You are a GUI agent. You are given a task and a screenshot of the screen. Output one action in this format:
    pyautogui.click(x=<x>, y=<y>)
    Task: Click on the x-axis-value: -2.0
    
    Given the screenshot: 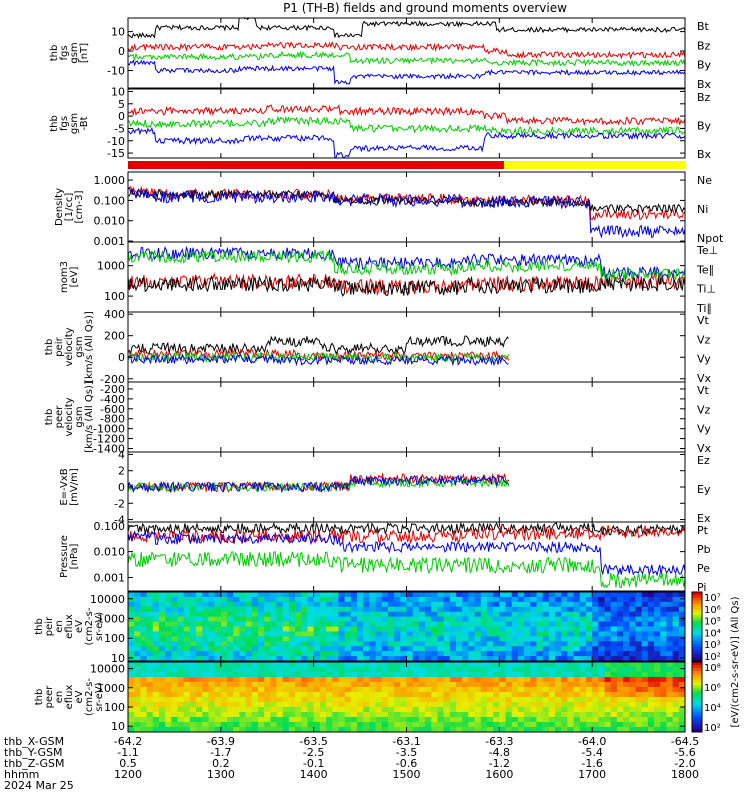 What is the action you would take?
    pyautogui.click(x=684, y=763)
    